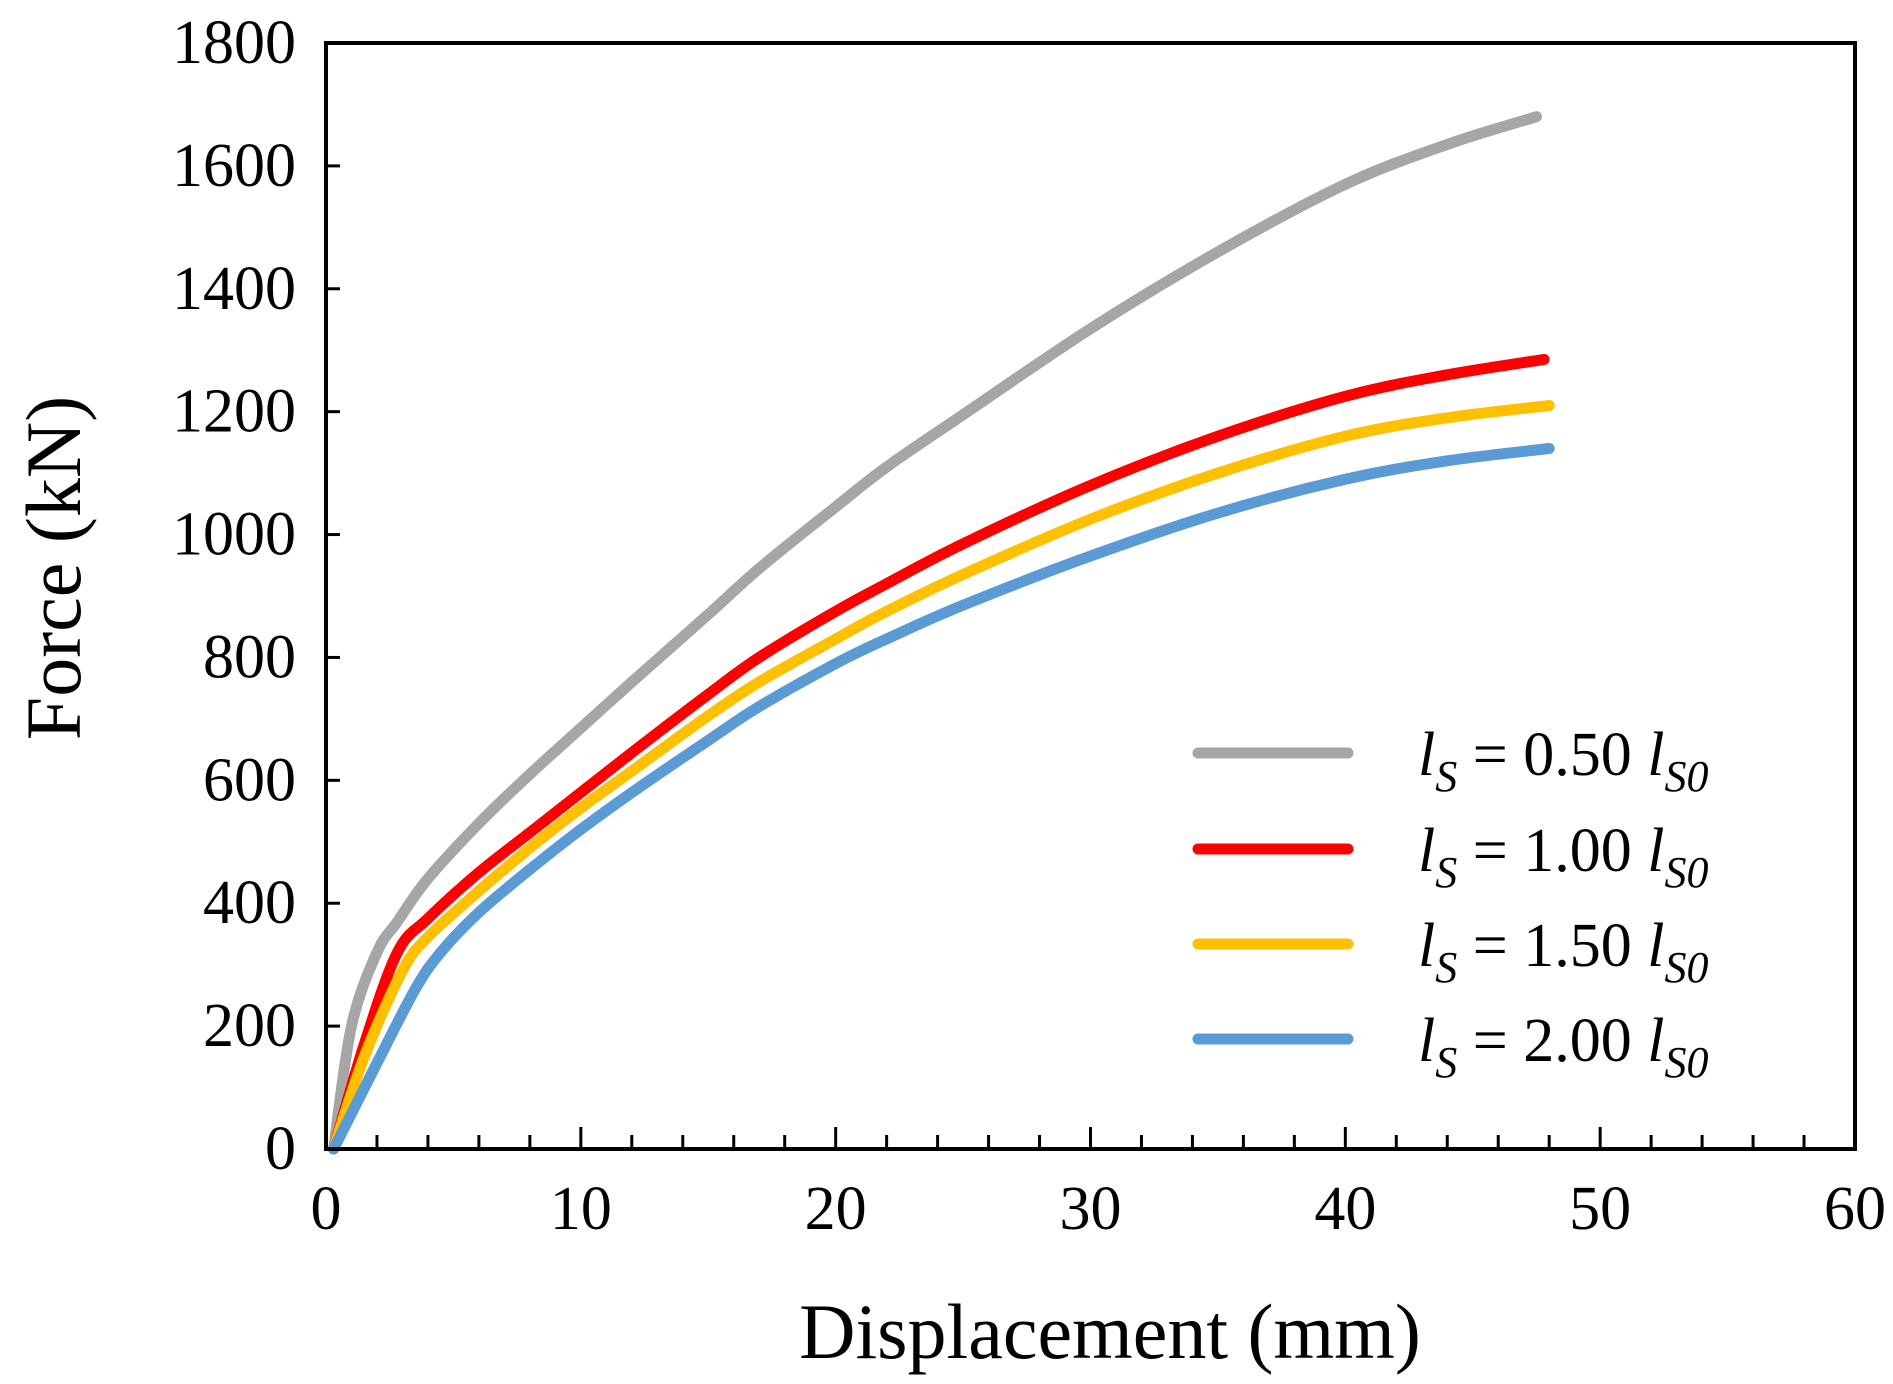 The width and height of the screenshot is (1893, 1384). What do you see at coordinates (1563, 1047) in the screenshot?
I see `legend-label-4: lS = 2.00 lS0` at bounding box center [1563, 1047].